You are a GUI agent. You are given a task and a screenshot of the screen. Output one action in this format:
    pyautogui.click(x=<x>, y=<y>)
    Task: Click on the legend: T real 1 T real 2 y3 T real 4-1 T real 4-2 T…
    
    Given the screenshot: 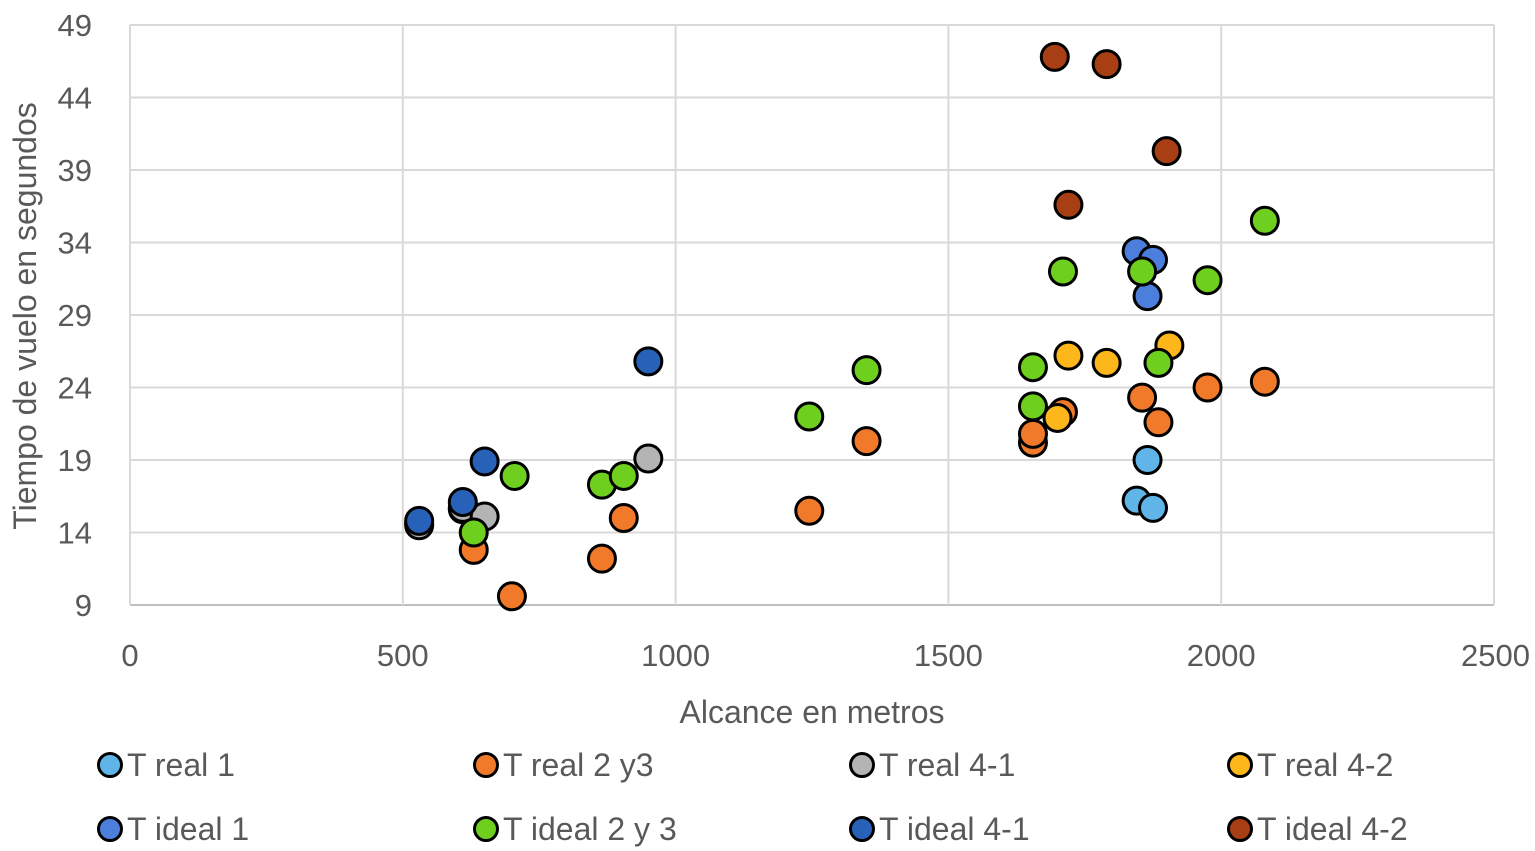 What is the action you would take?
    pyautogui.click(x=752, y=797)
    